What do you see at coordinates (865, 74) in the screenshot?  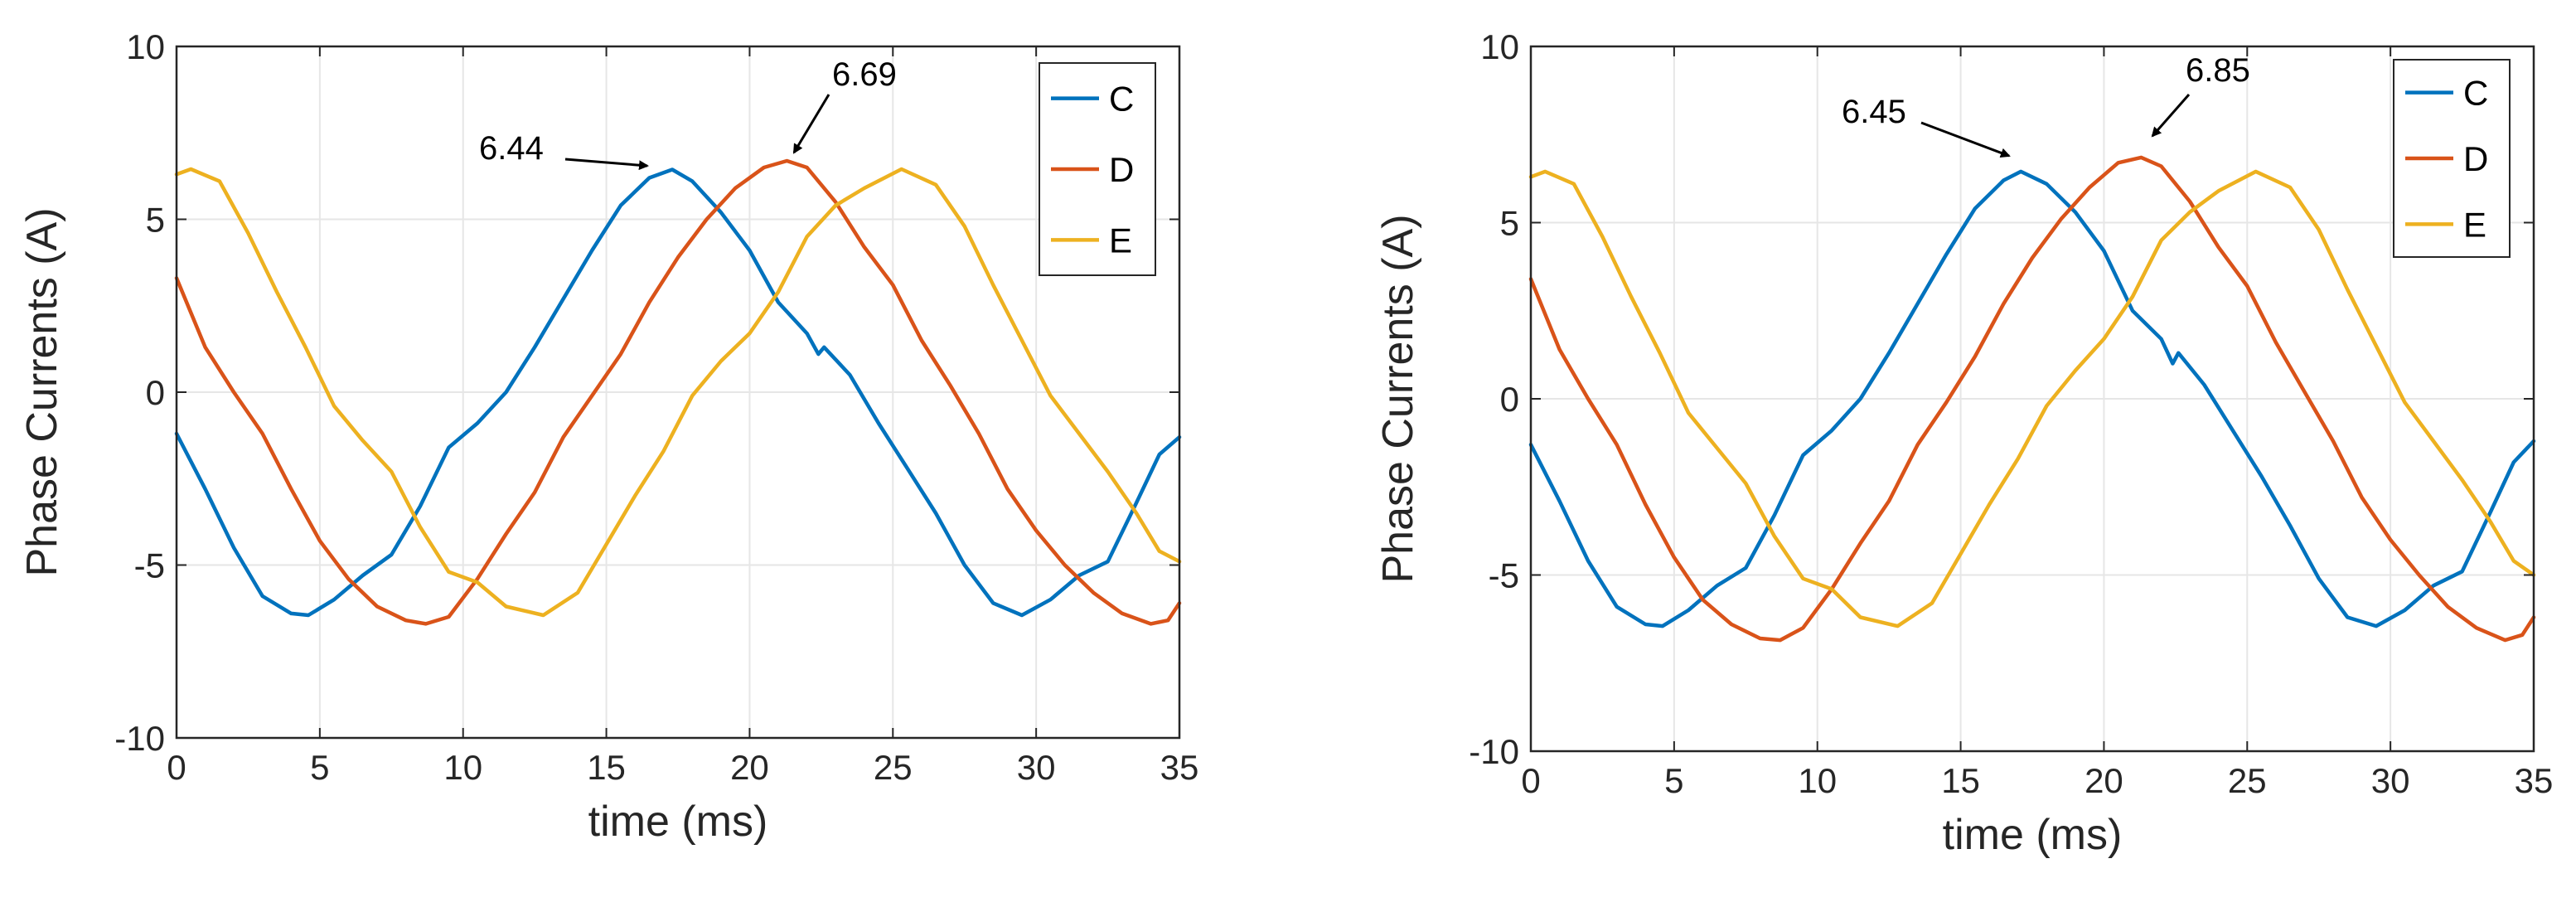 I see `peak-annotation-label: 6.69` at bounding box center [865, 74].